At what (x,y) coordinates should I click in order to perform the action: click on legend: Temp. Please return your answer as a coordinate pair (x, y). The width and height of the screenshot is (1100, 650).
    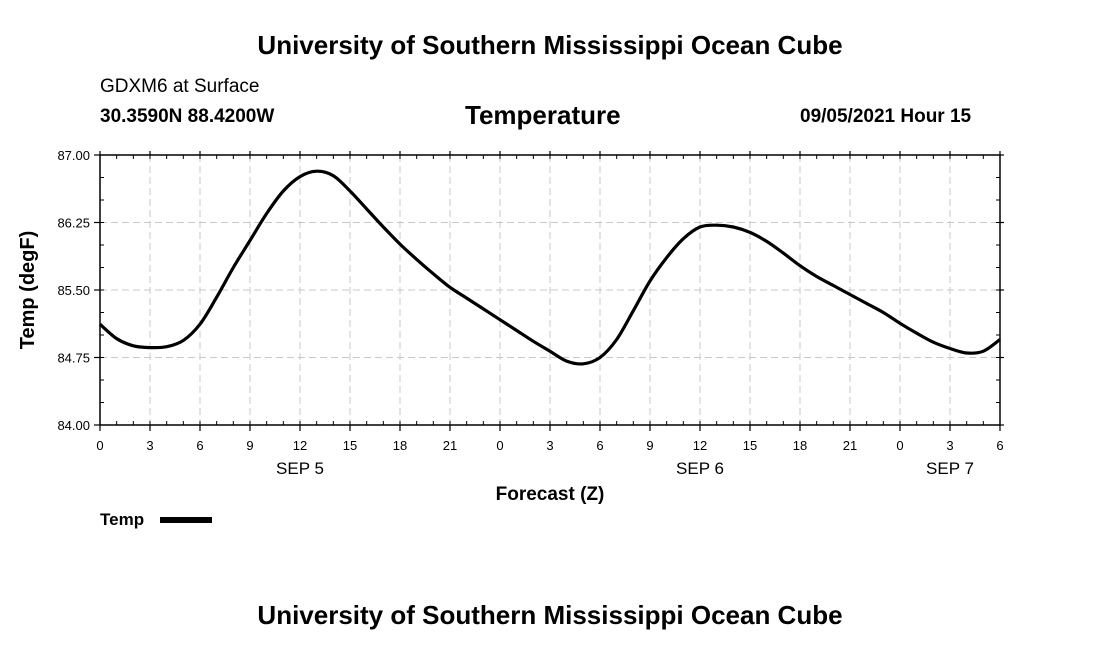
    Looking at the image, I should click on (156, 519).